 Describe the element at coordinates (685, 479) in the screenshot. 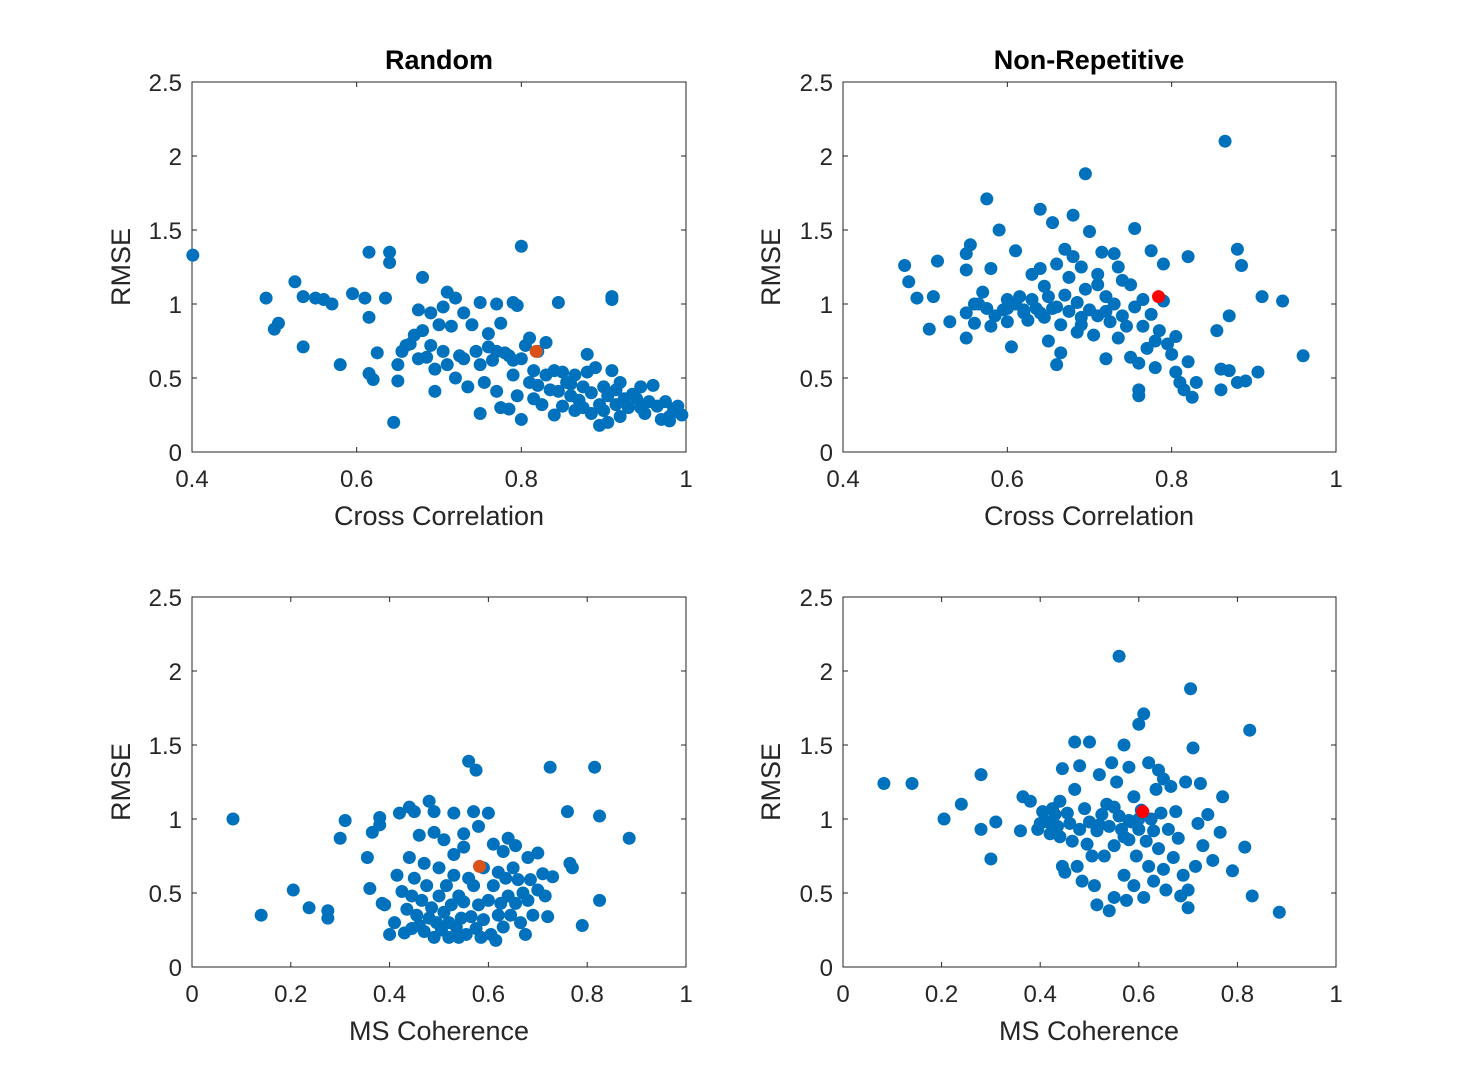

I see `x-tick-label: 1` at that location.